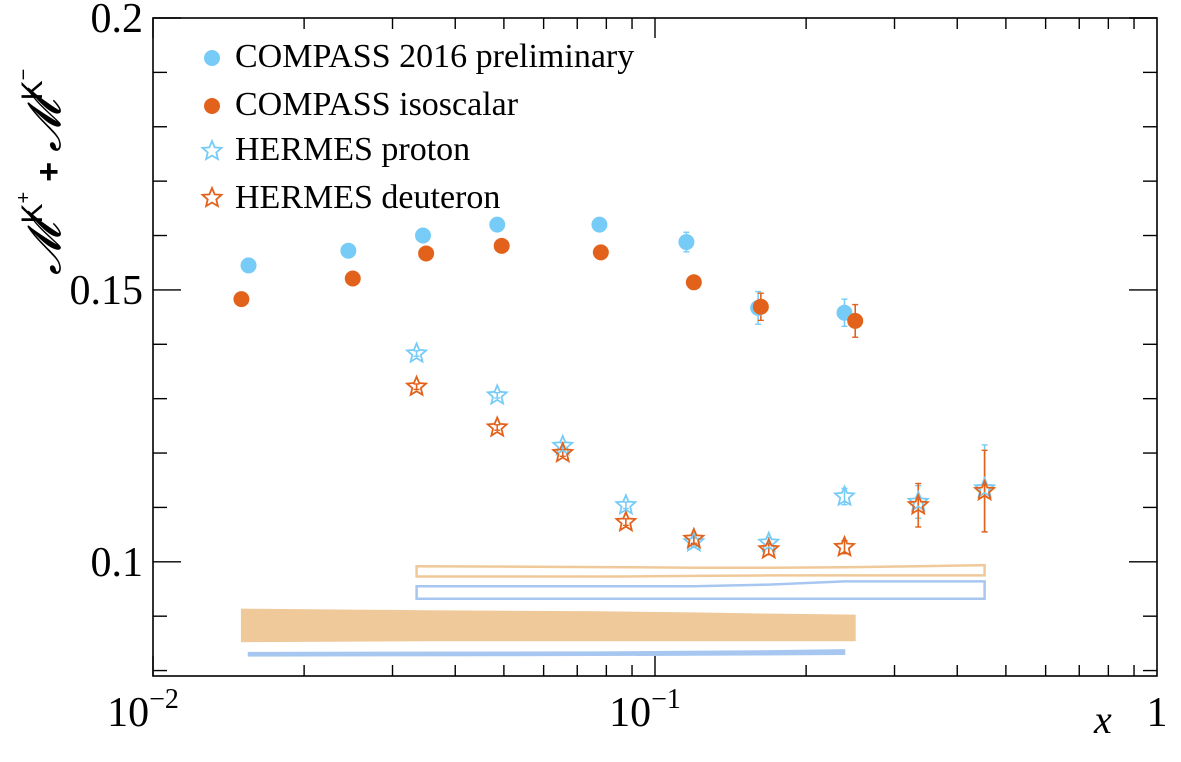 This screenshot has height=762, width=1181. I want to click on y-tick-label: 0.15, so click(107, 291).